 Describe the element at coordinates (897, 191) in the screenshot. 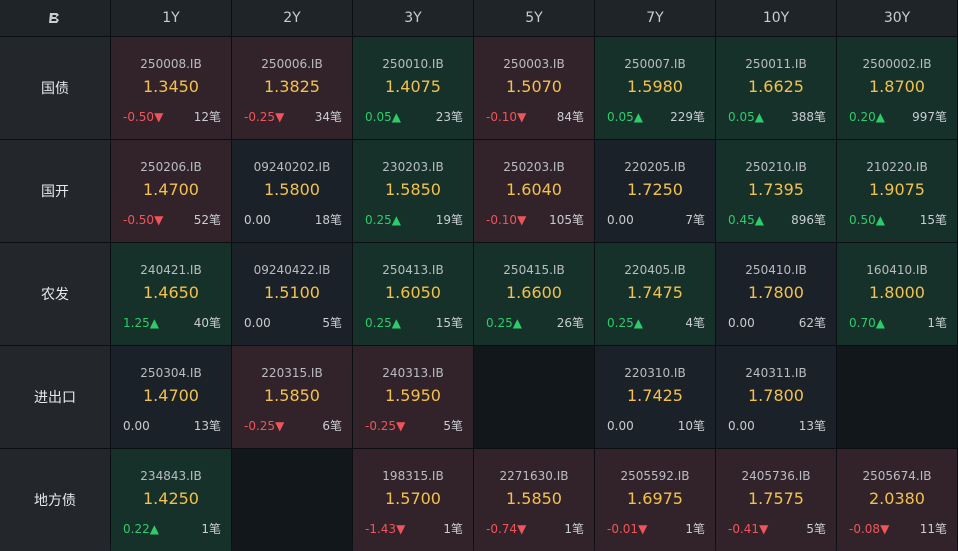

I see `quote-cell-1-30y: 210220.IB 1.9075 0.50▲ 15笔` at that location.